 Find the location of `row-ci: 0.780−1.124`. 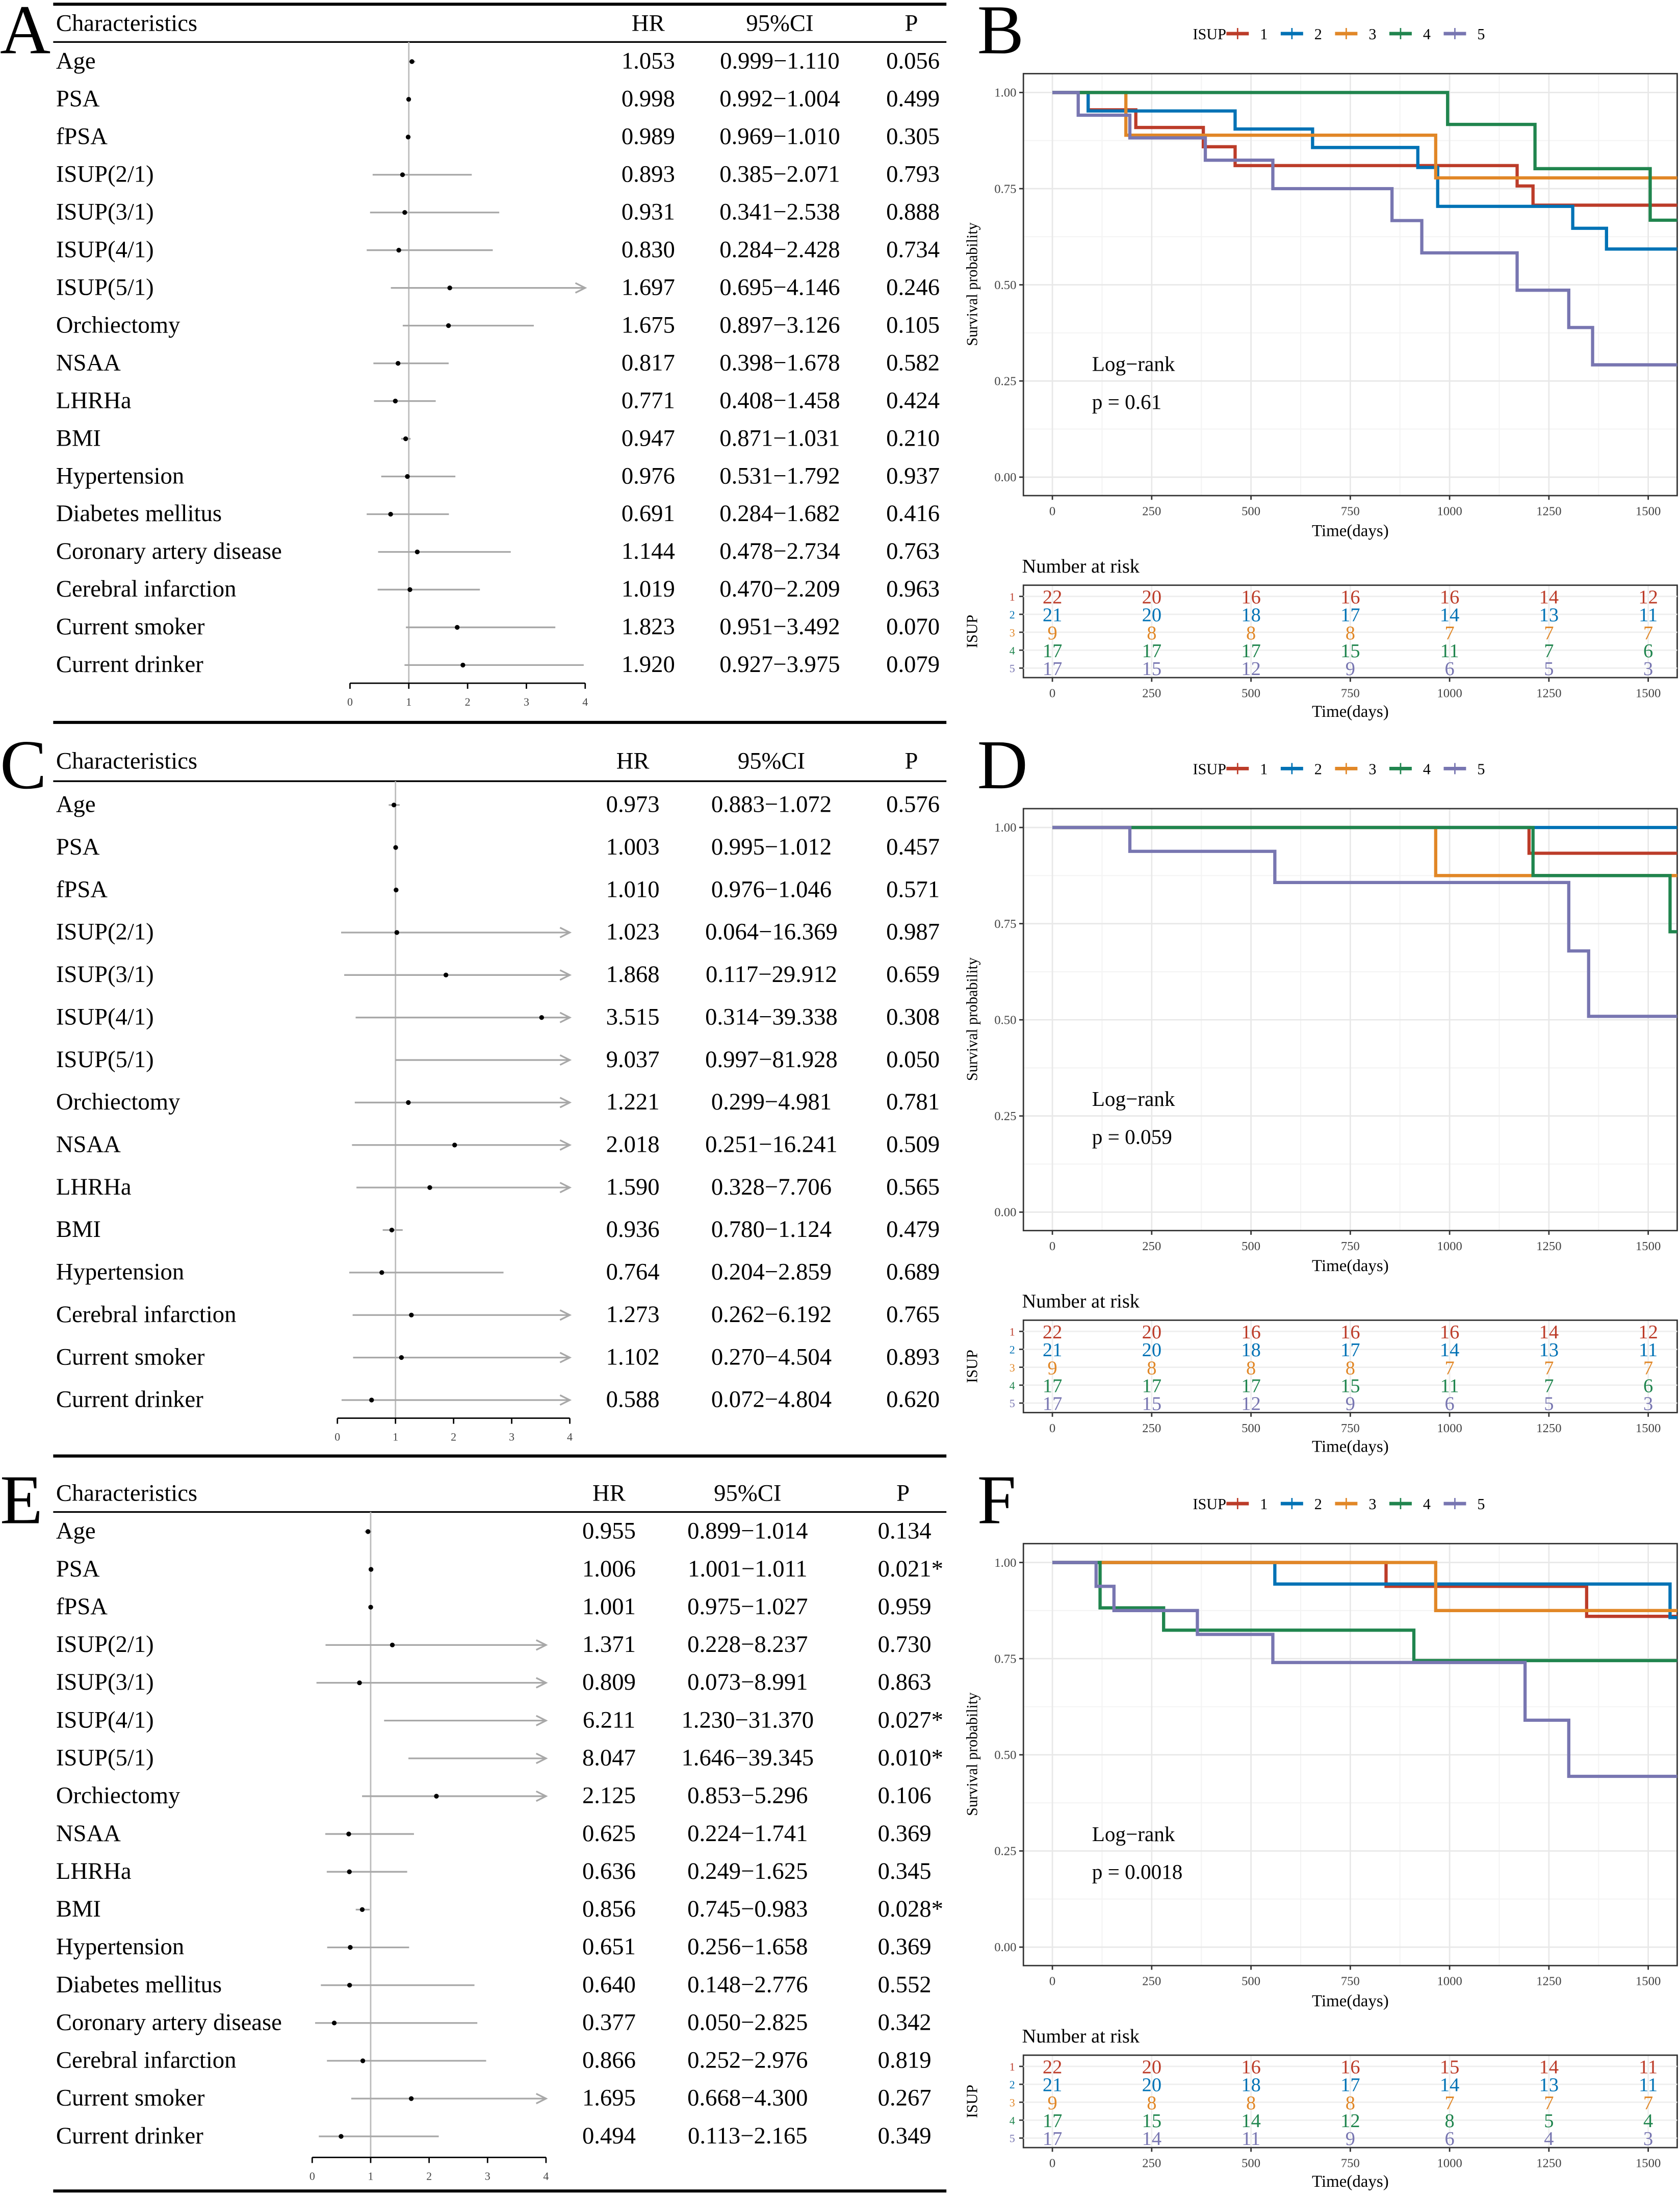

row-ci: 0.780−1.124 is located at coordinates (771, 1229).